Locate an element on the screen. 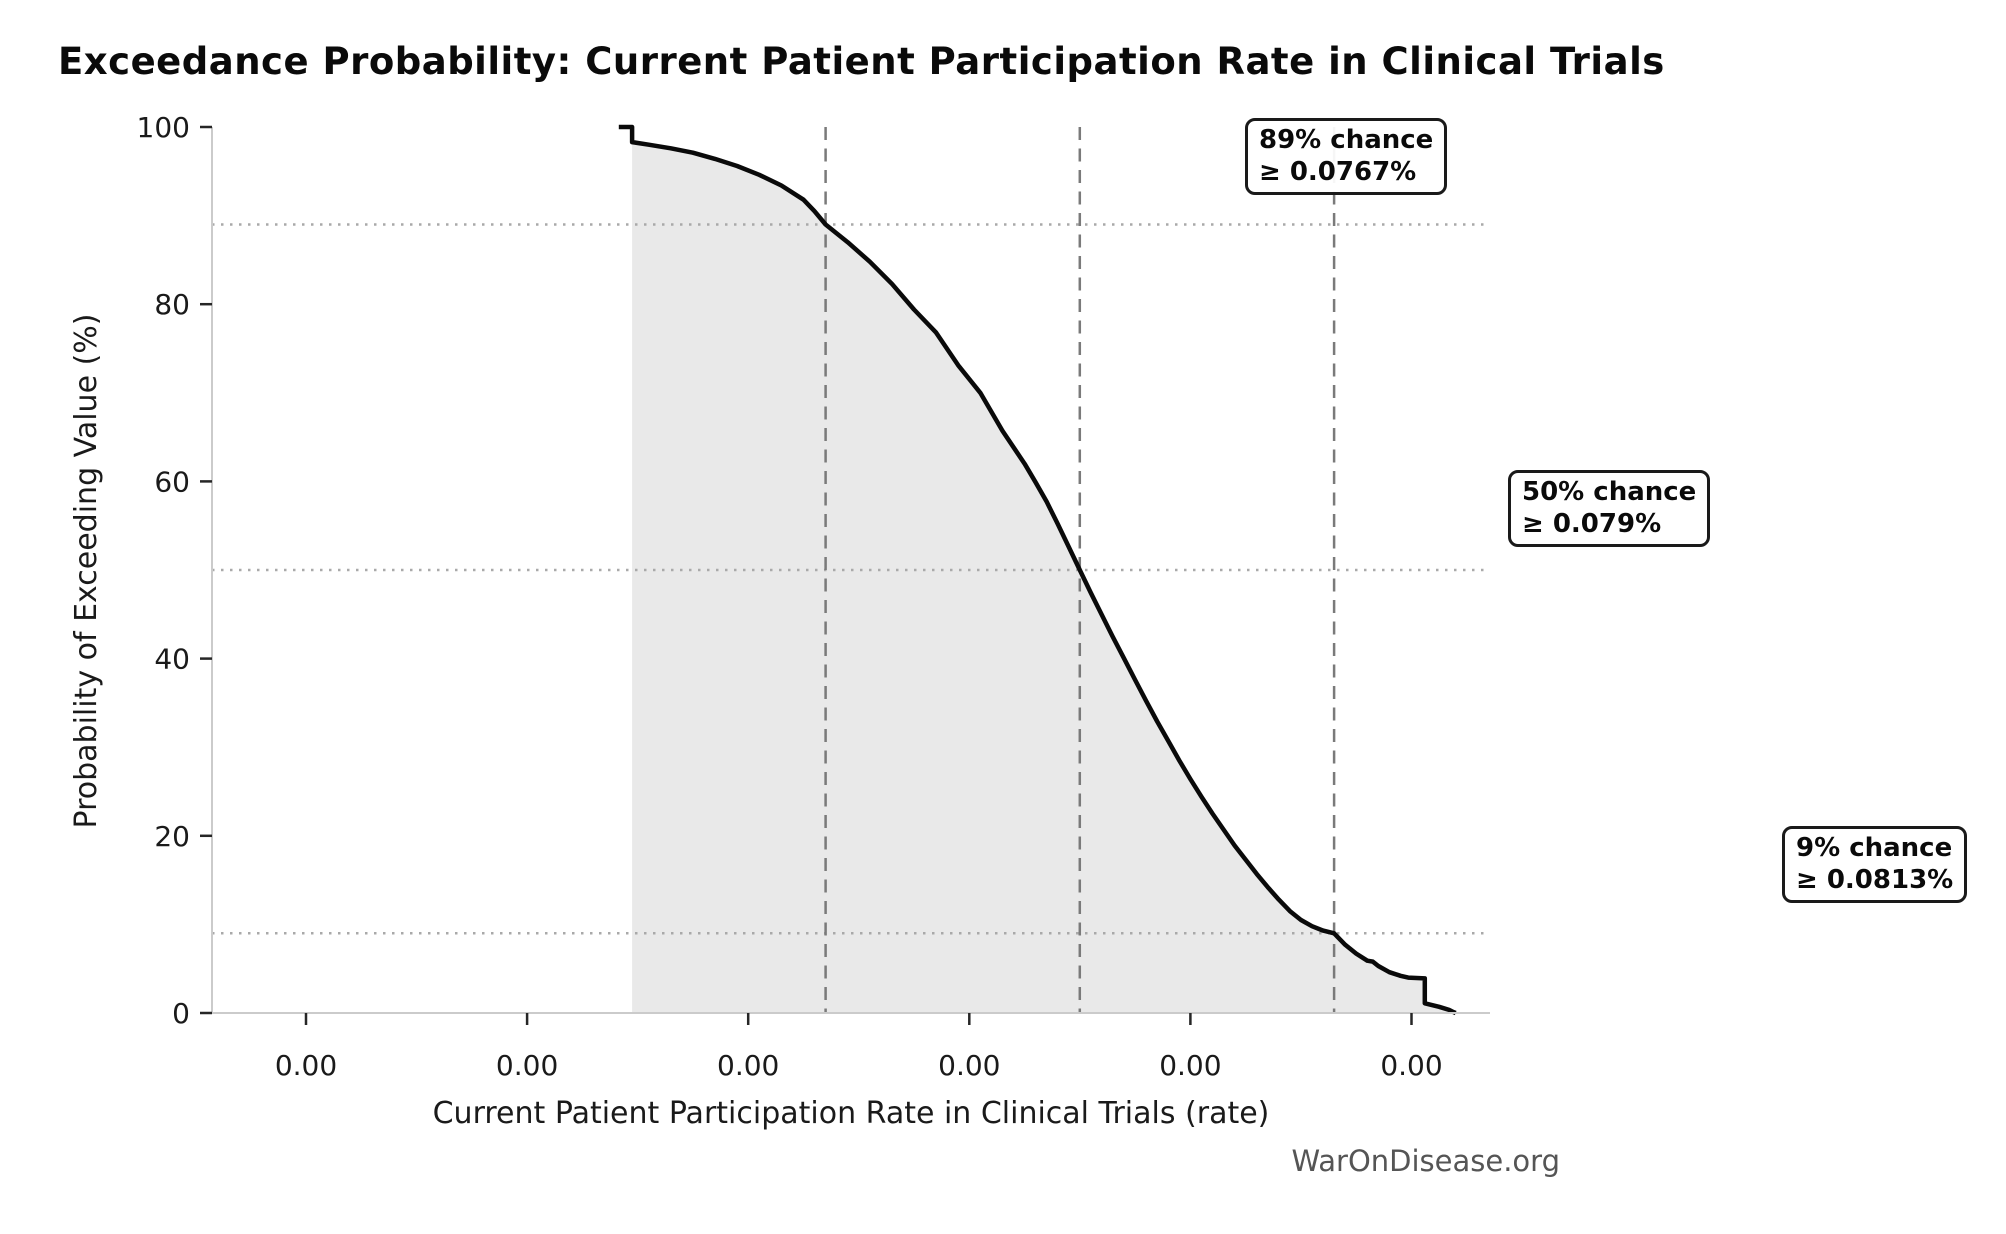  annotation-threshold-line: ≥ 0.0813% is located at coordinates (1875, 879).